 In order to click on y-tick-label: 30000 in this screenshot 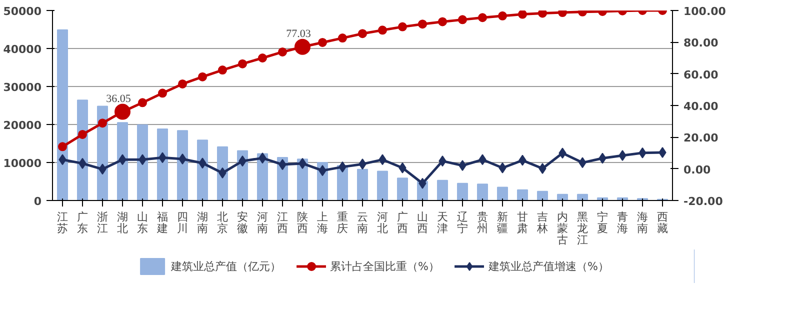, I will do `click(22, 87)`.